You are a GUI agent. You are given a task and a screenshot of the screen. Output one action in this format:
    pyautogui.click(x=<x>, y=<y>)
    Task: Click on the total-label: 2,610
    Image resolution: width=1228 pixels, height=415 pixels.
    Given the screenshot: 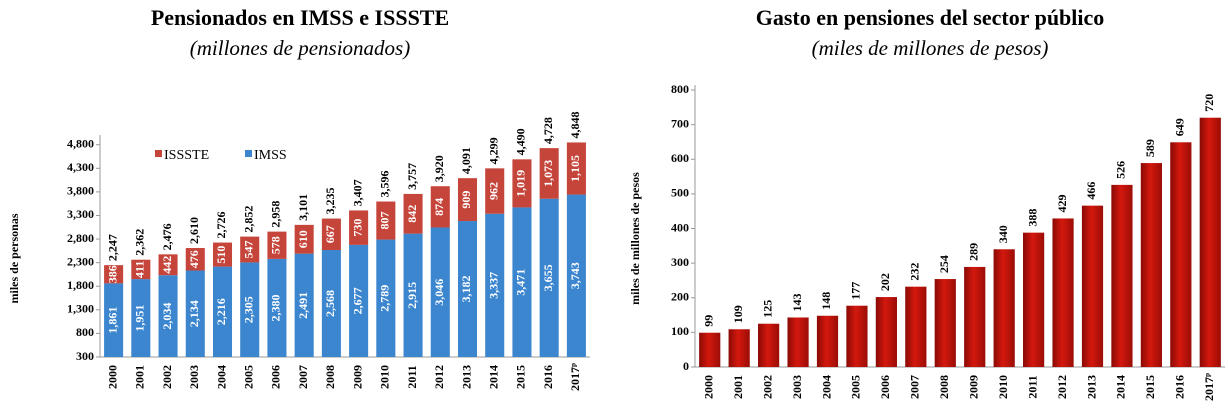 What is the action you would take?
    pyautogui.click(x=194, y=230)
    